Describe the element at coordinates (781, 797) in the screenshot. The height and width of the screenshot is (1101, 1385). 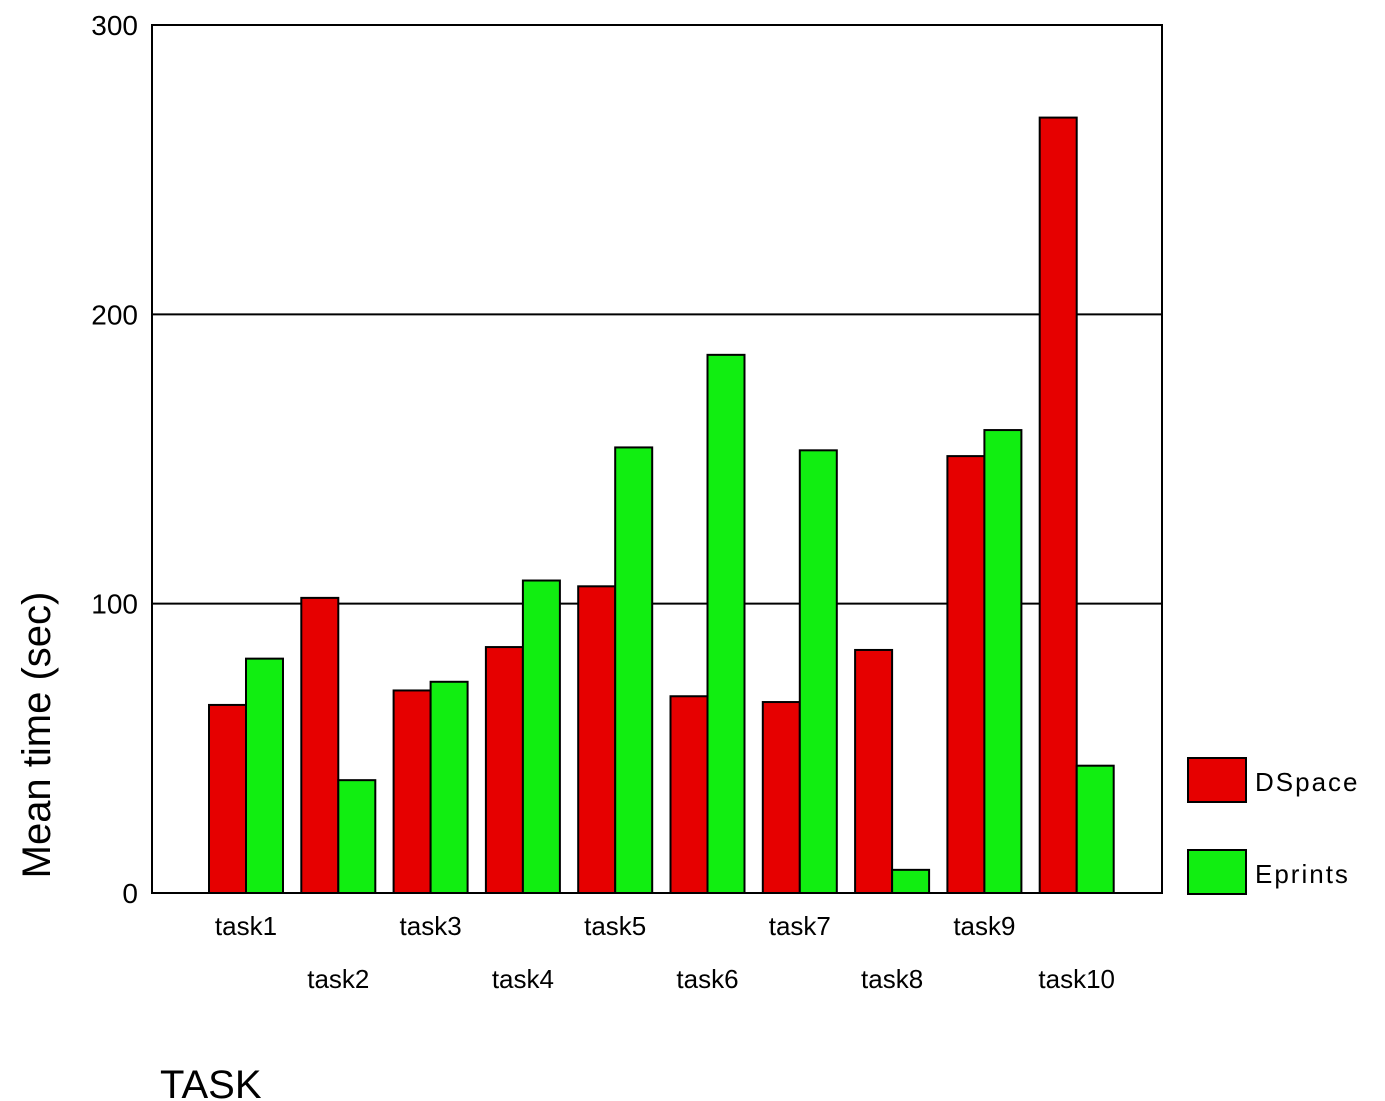
I see `bar-dspace-task7` at that location.